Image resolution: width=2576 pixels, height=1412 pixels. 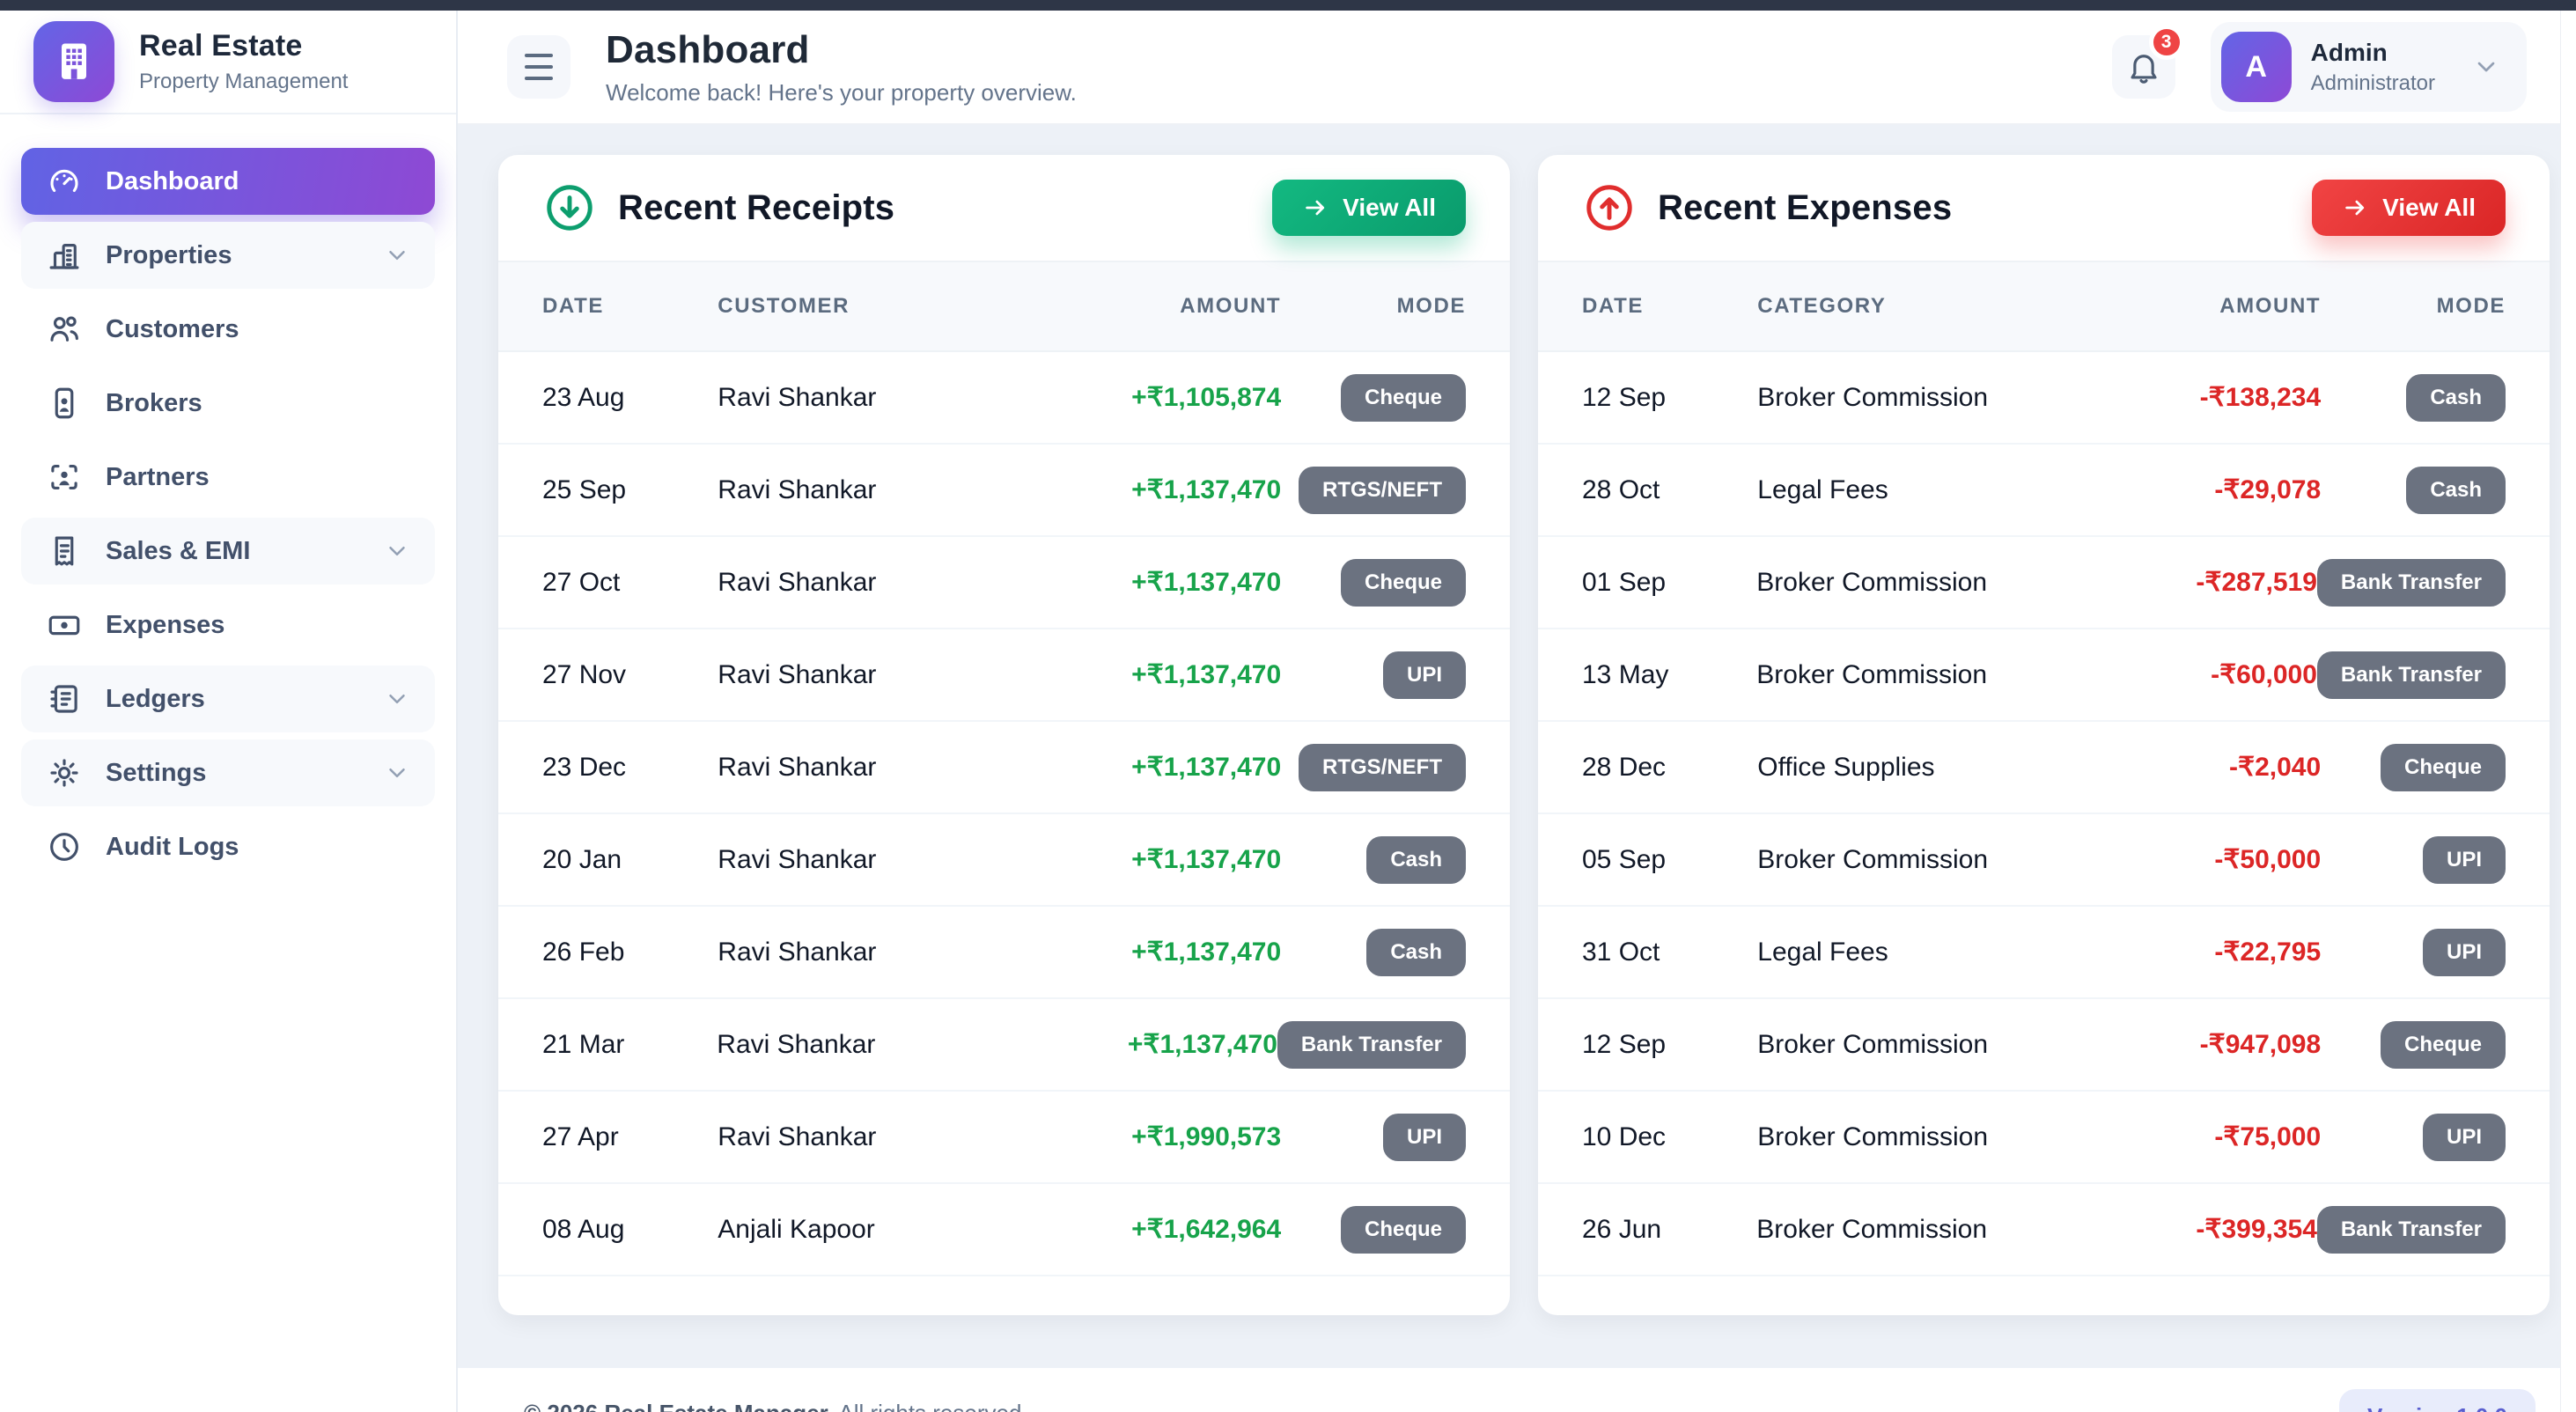 I want to click on expenses-table-header: DATE CATEGORY AMOUNT MODE, so click(x=2044, y=306).